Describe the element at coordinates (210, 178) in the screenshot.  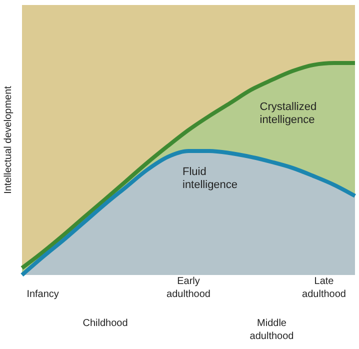
I see `series-label: Fluid intelligence` at that location.